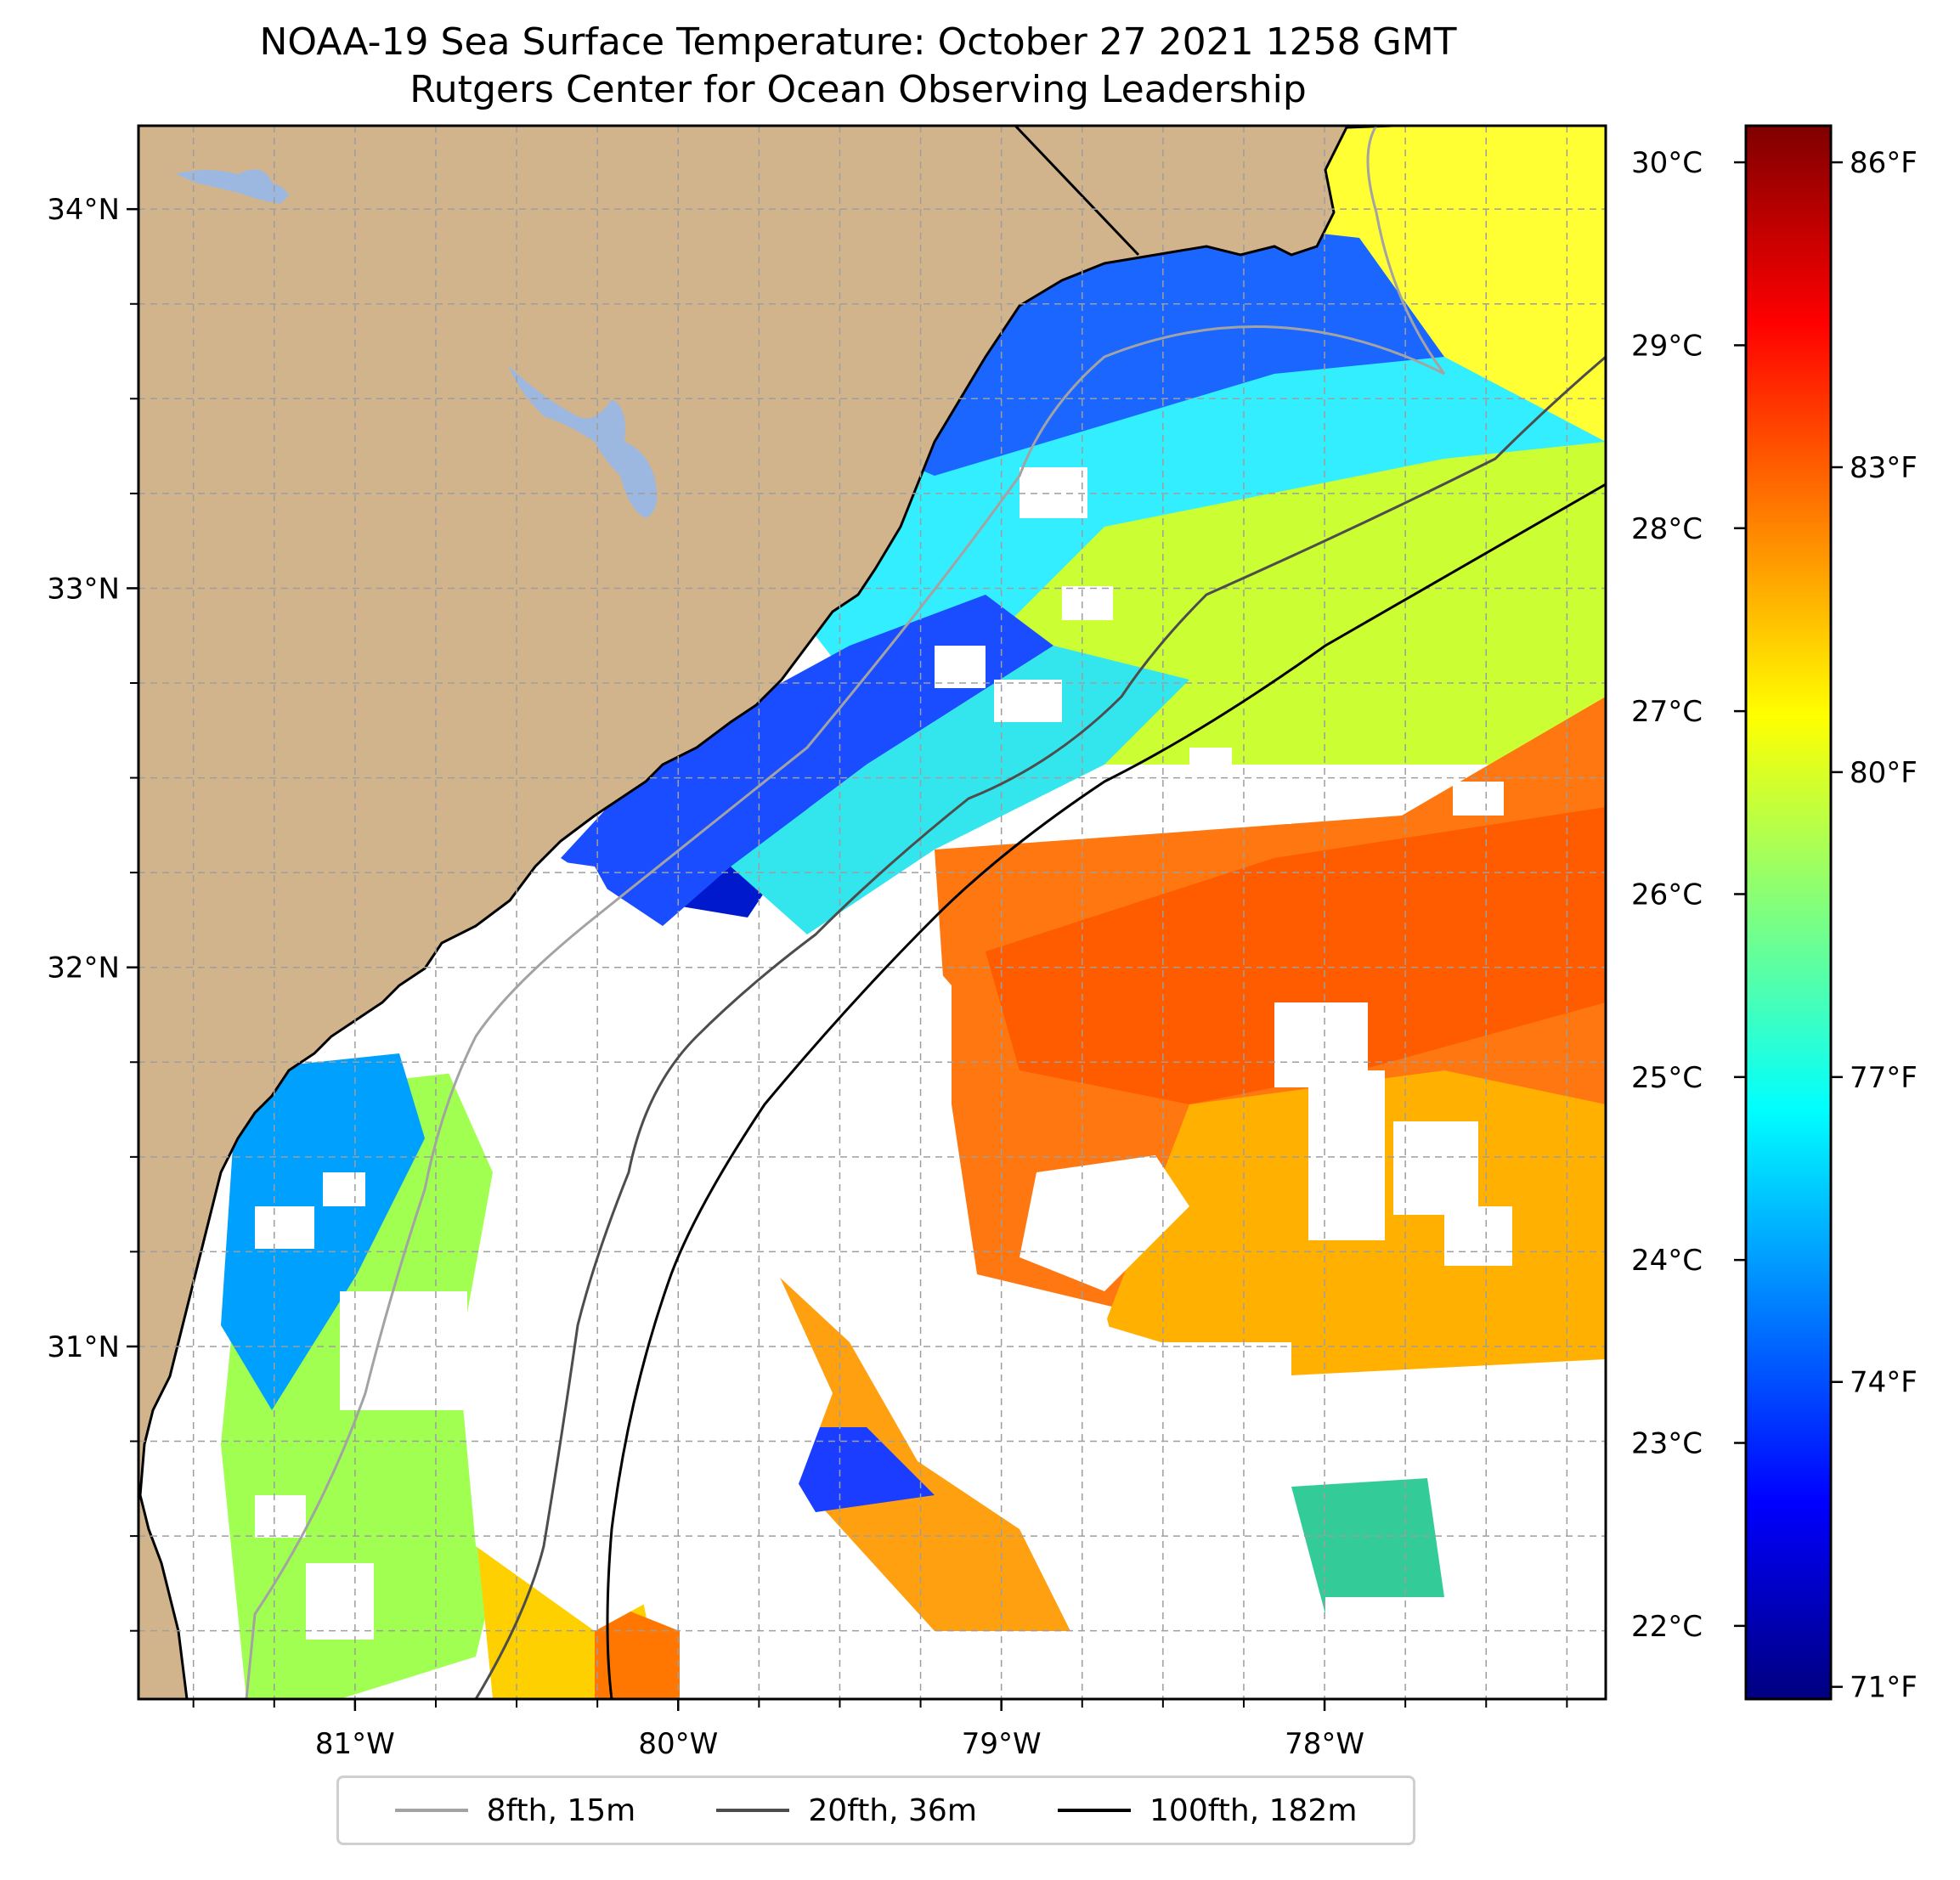 This screenshot has height=1880, width=1960. Describe the element at coordinates (678, 1744) in the screenshot. I see `lon-tick-label: 80°W` at that location.